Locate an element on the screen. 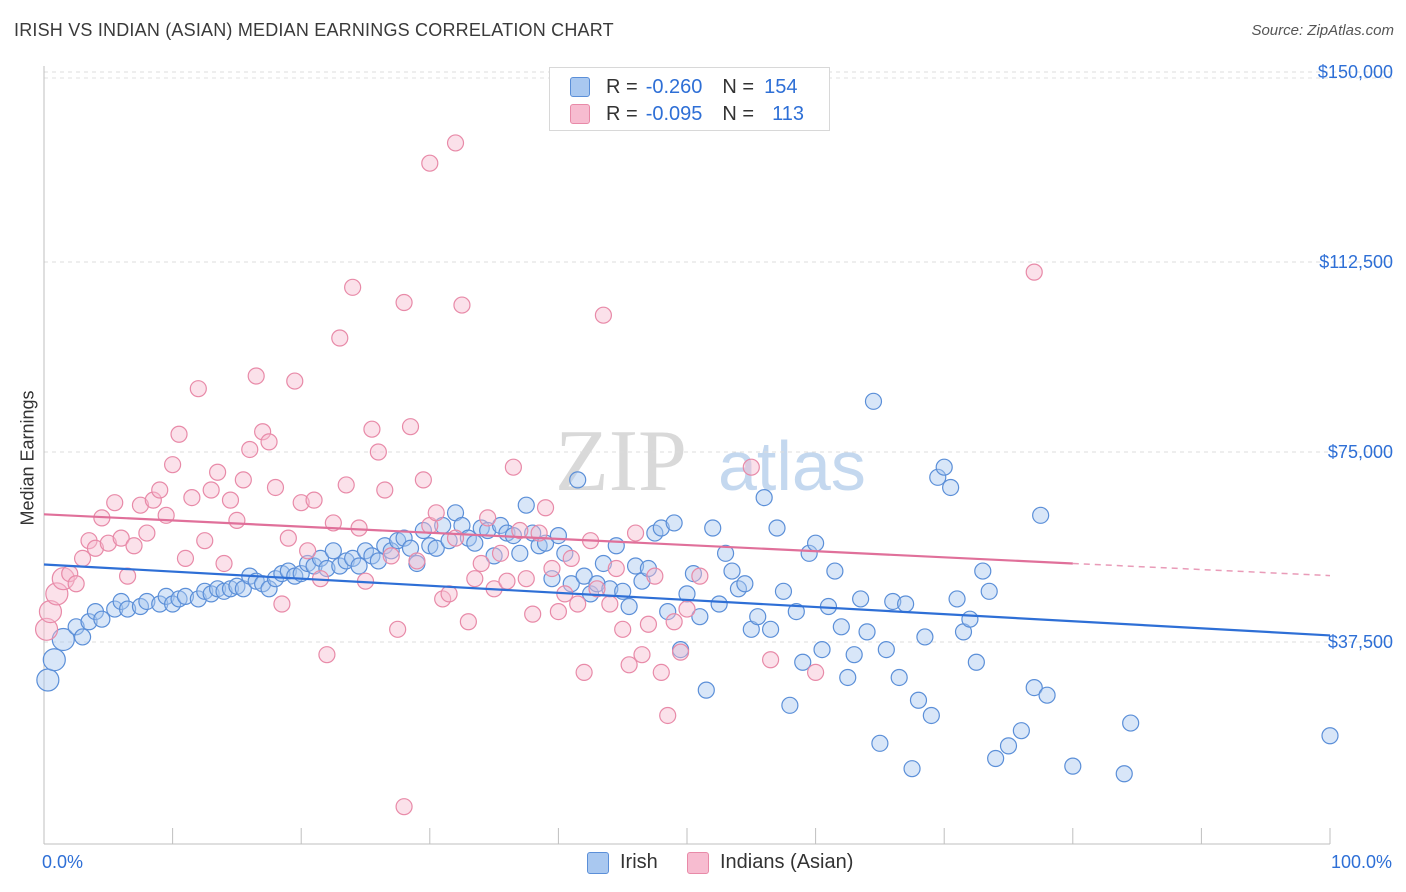 The image size is (1406, 892). stats-legend: R = -0.260 N = 154 R = -0.095 N = 113 is located at coordinates (689, 99).